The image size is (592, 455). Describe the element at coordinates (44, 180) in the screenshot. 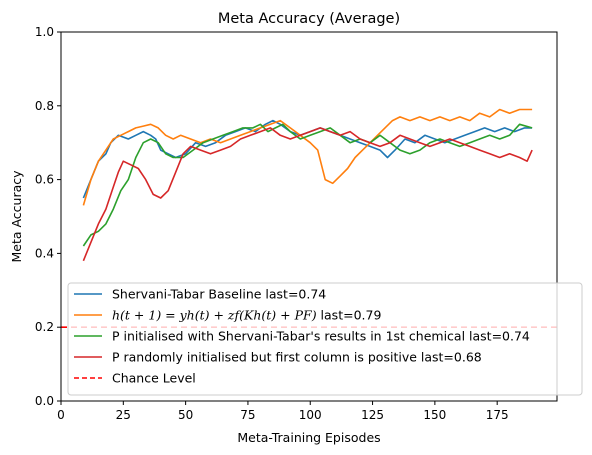

I see `y-tick-label: 0.6` at that location.